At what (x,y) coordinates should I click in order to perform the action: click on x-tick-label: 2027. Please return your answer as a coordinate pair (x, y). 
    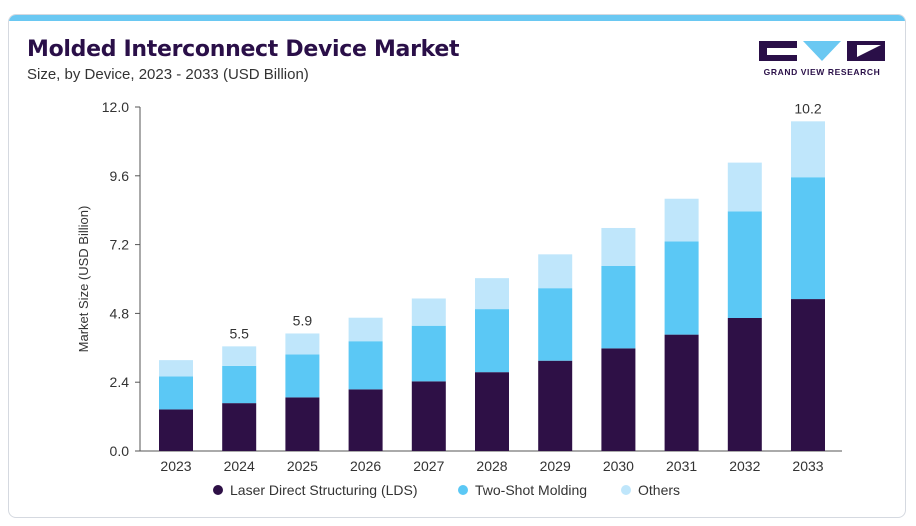
    Looking at the image, I should click on (428, 466).